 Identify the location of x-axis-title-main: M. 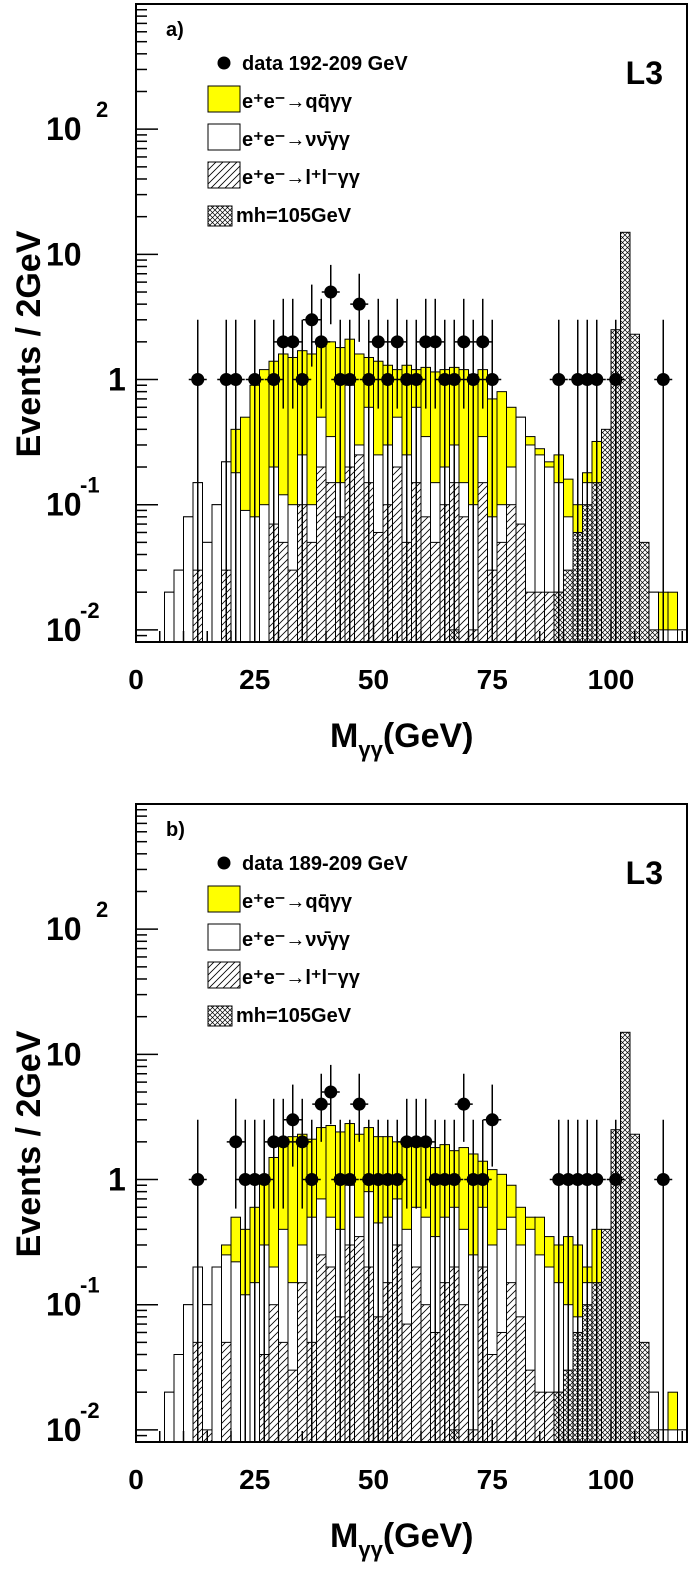
(344, 1536).